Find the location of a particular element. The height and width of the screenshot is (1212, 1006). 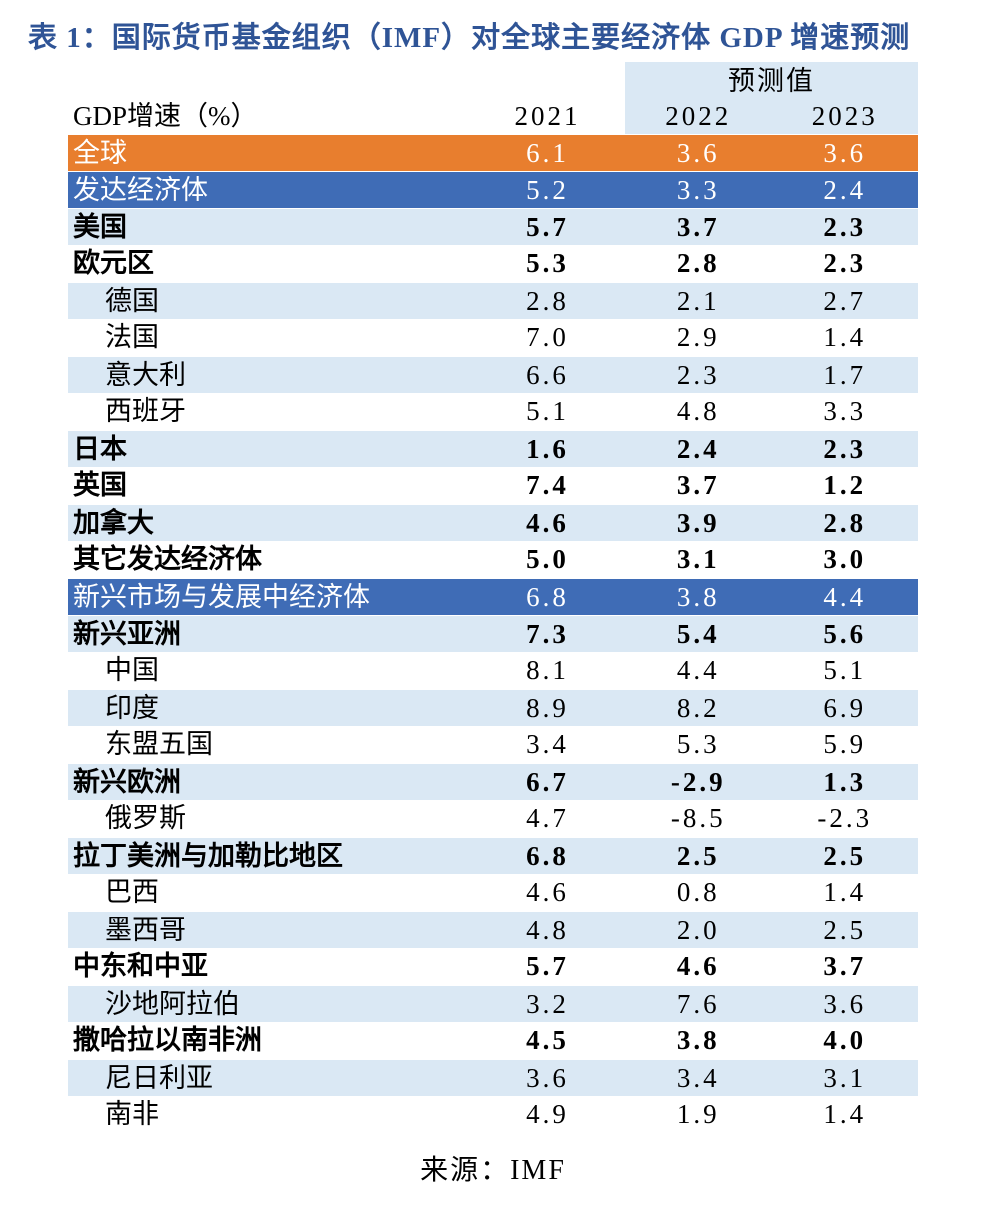

value-cell-2023: 2.8 is located at coordinates (845, 523).